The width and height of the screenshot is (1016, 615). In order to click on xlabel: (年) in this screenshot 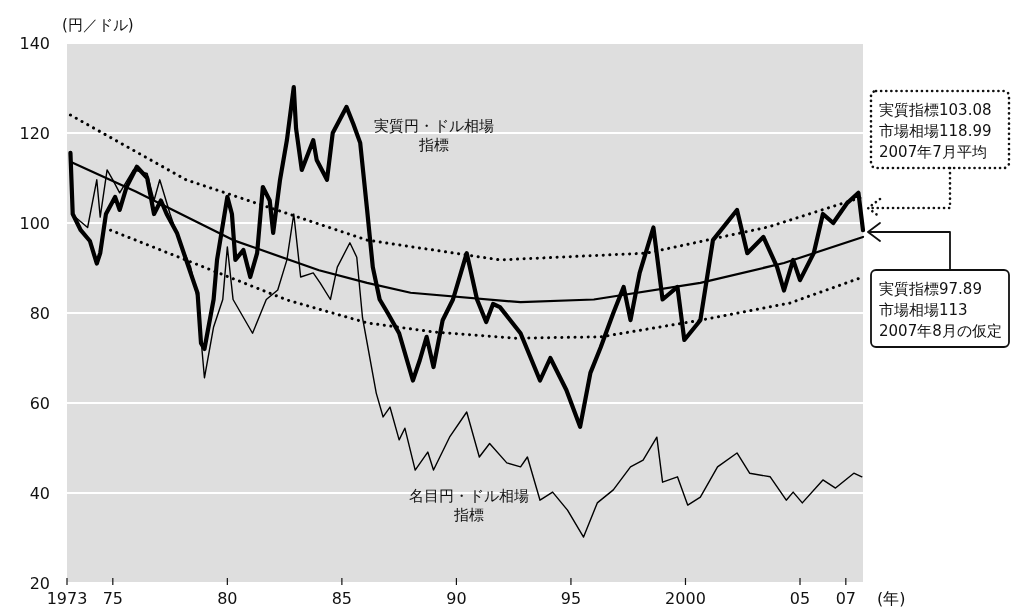, I will do `click(891, 598)`.